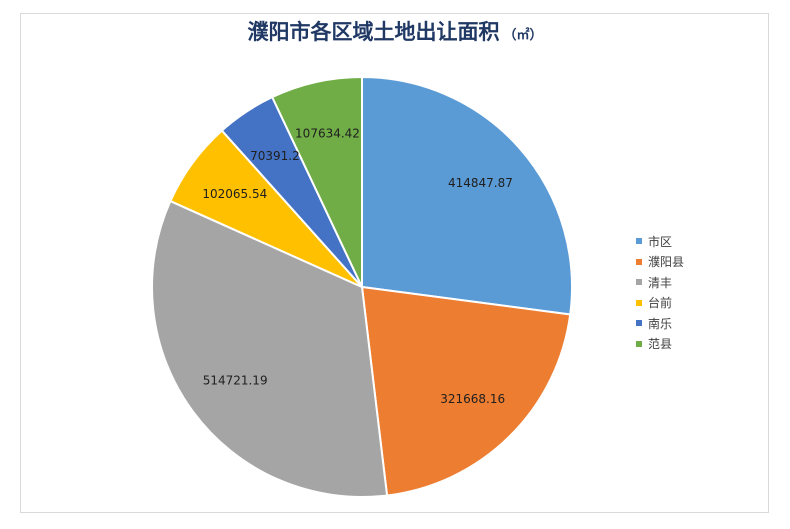  Describe the element at coordinates (327, 133) in the screenshot. I see `data-label-6: 107634.42` at that location.